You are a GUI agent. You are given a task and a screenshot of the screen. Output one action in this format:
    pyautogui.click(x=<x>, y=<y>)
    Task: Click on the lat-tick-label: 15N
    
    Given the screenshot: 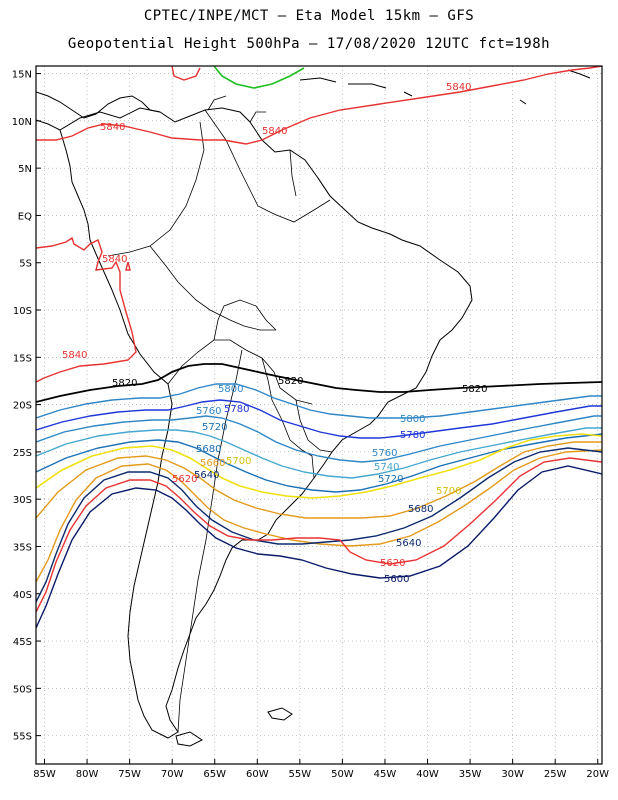 What is the action you would take?
    pyautogui.click(x=22, y=75)
    